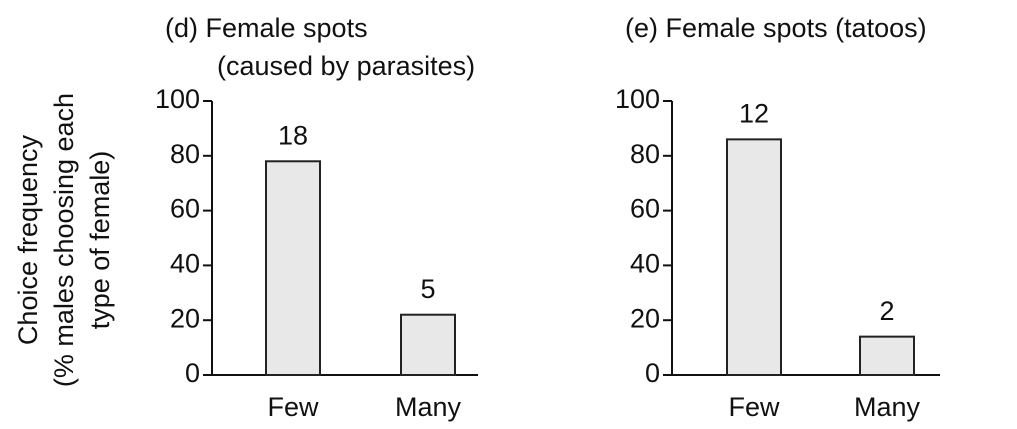 This screenshot has height=429, width=1017. Describe the element at coordinates (28, 239) in the screenshot. I see `y-axis-label: Choice frequency` at that location.